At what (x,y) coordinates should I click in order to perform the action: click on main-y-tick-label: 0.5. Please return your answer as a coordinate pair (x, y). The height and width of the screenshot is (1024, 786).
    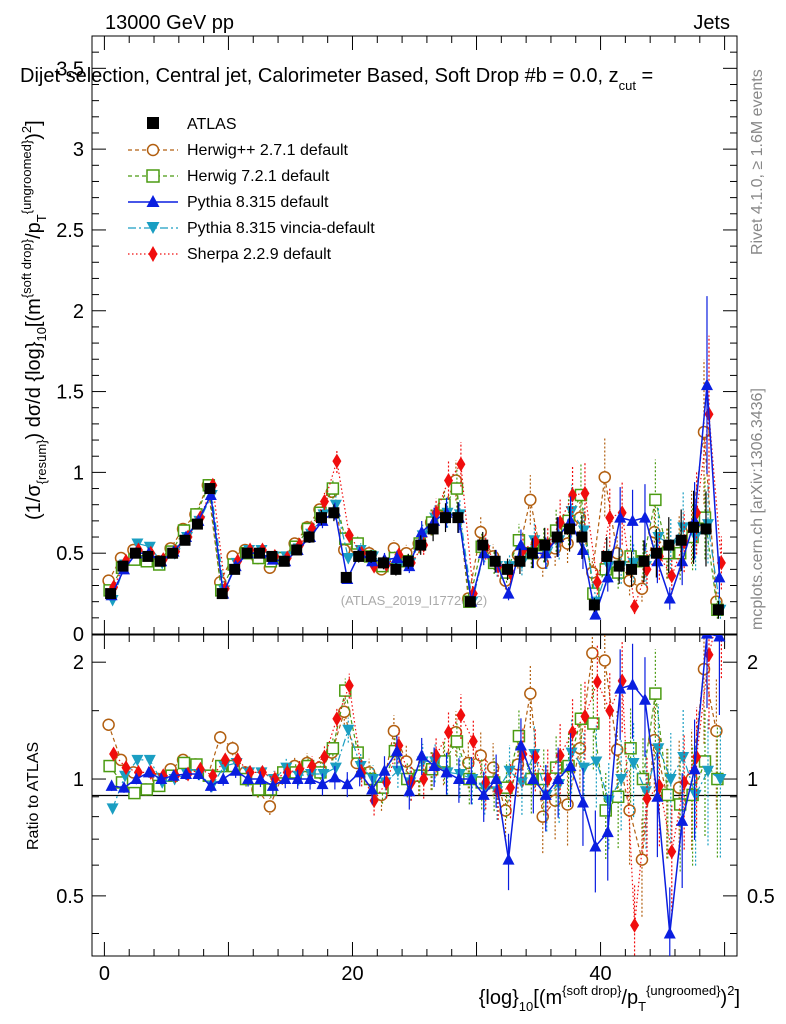
    Looking at the image, I should click on (70, 554).